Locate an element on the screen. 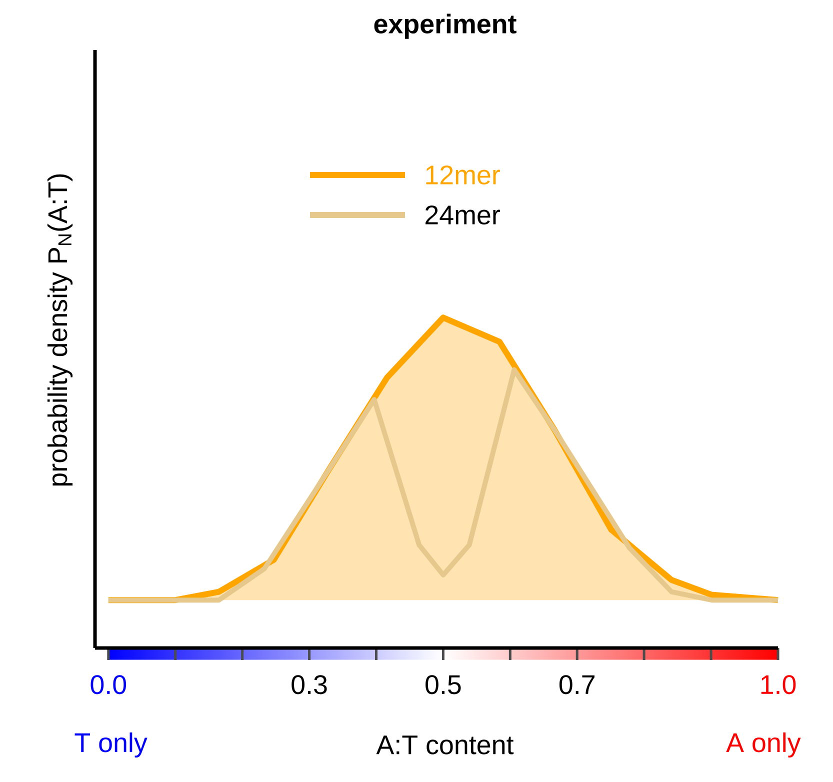 The height and width of the screenshot is (782, 833). y-axis-title: probability density P$_{N}$(A:T) is located at coordinates (60, 330).